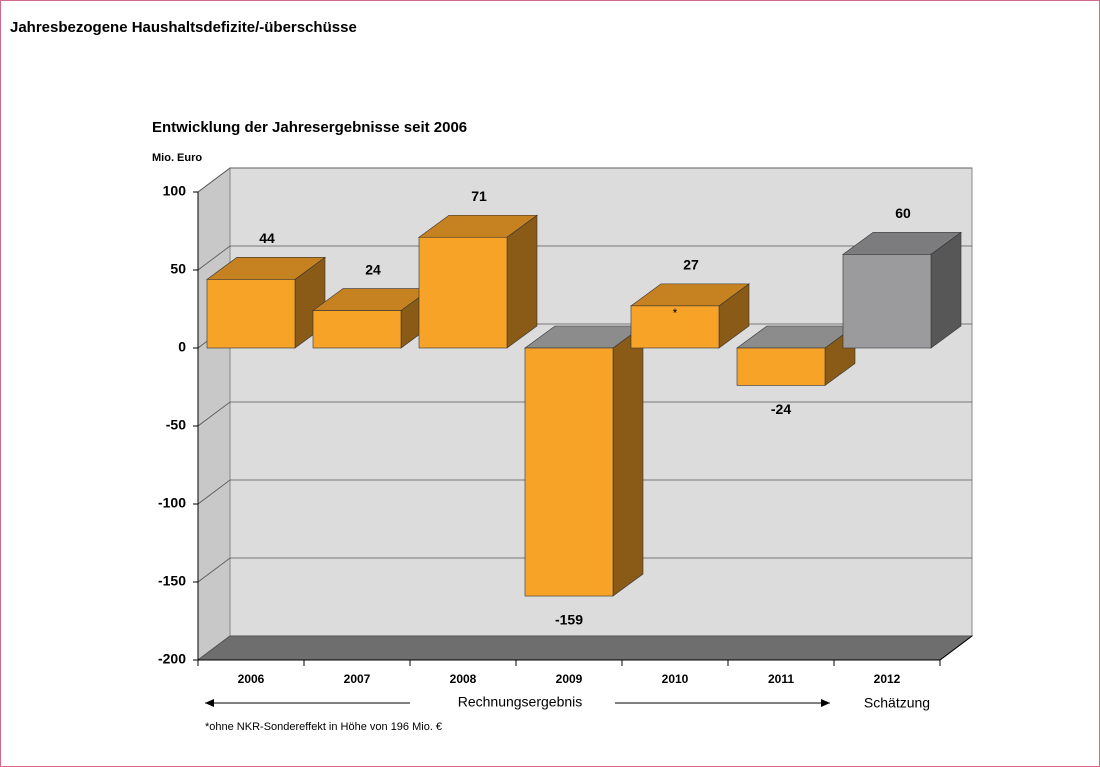  Describe the element at coordinates (463, 679) in the screenshot. I see `x-tick-label: 2008` at that location.